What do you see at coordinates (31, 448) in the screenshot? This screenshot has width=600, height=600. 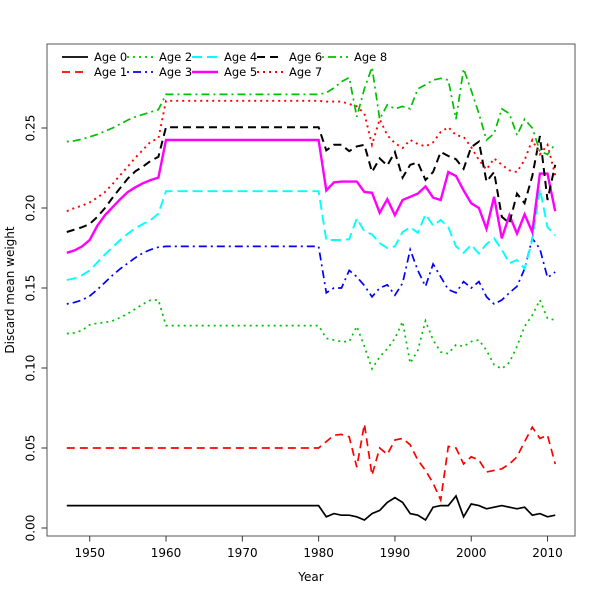 I see `y-tick-label-0.05: 0.05` at bounding box center [31, 448].